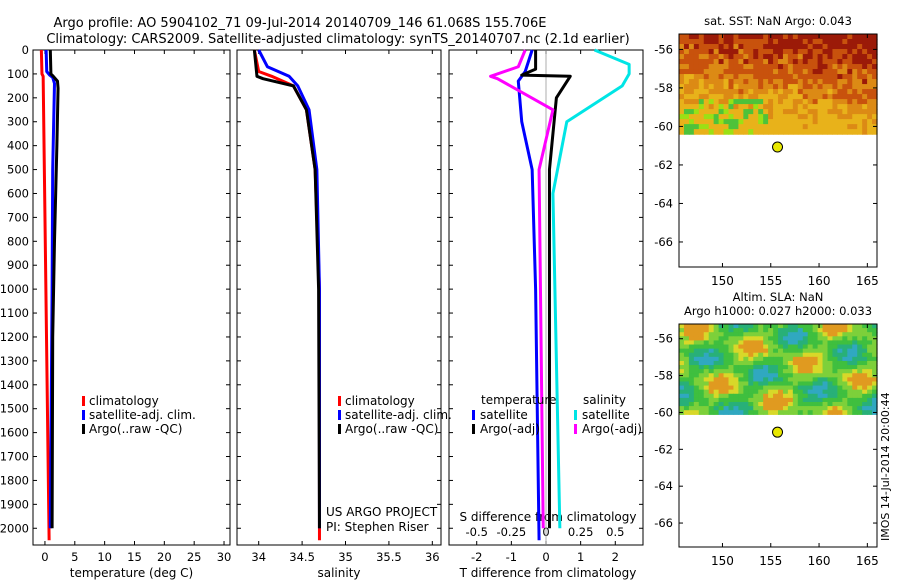 The height and width of the screenshot is (580, 900). What do you see at coordinates (604, 400) in the screenshot?
I see `difference-legend-title-salinity: salinity` at bounding box center [604, 400].